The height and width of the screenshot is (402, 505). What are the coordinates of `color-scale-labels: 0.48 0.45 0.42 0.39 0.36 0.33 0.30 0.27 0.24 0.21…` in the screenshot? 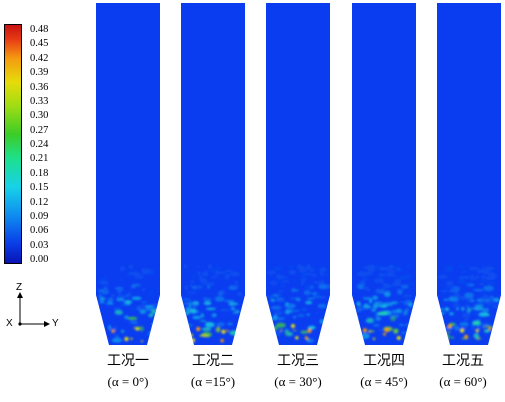 It's located at (40, 140).